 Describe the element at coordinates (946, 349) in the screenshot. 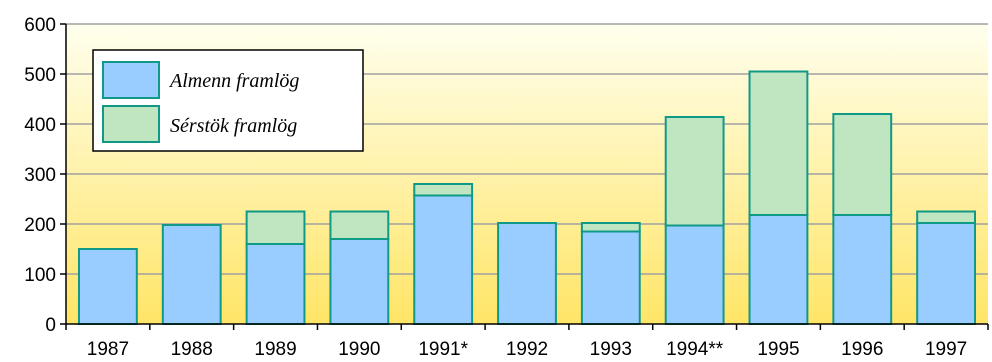

I see `x-tick-label: 1997` at that location.